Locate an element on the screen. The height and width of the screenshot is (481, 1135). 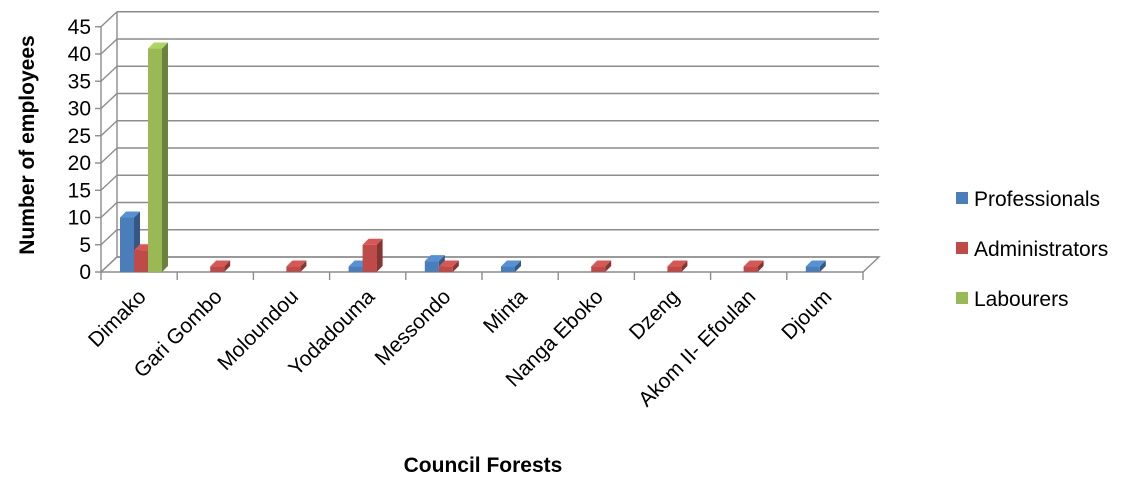
legend: Professionals Administrators Labourers is located at coordinates (1032, 249).